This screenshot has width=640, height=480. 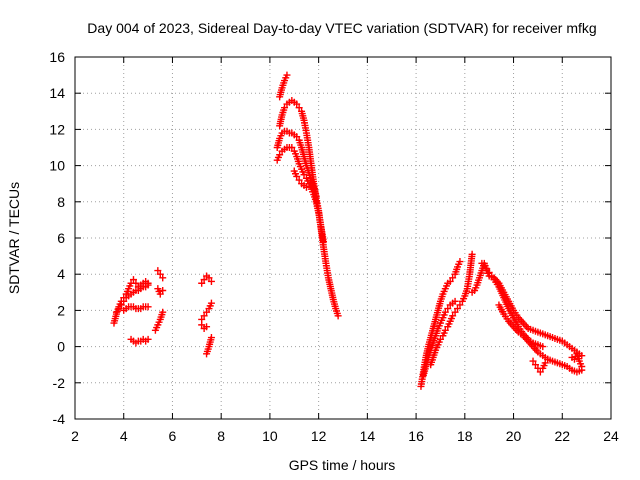 What do you see at coordinates (57, 93) in the screenshot?
I see `y-tick-label: 14` at bounding box center [57, 93].